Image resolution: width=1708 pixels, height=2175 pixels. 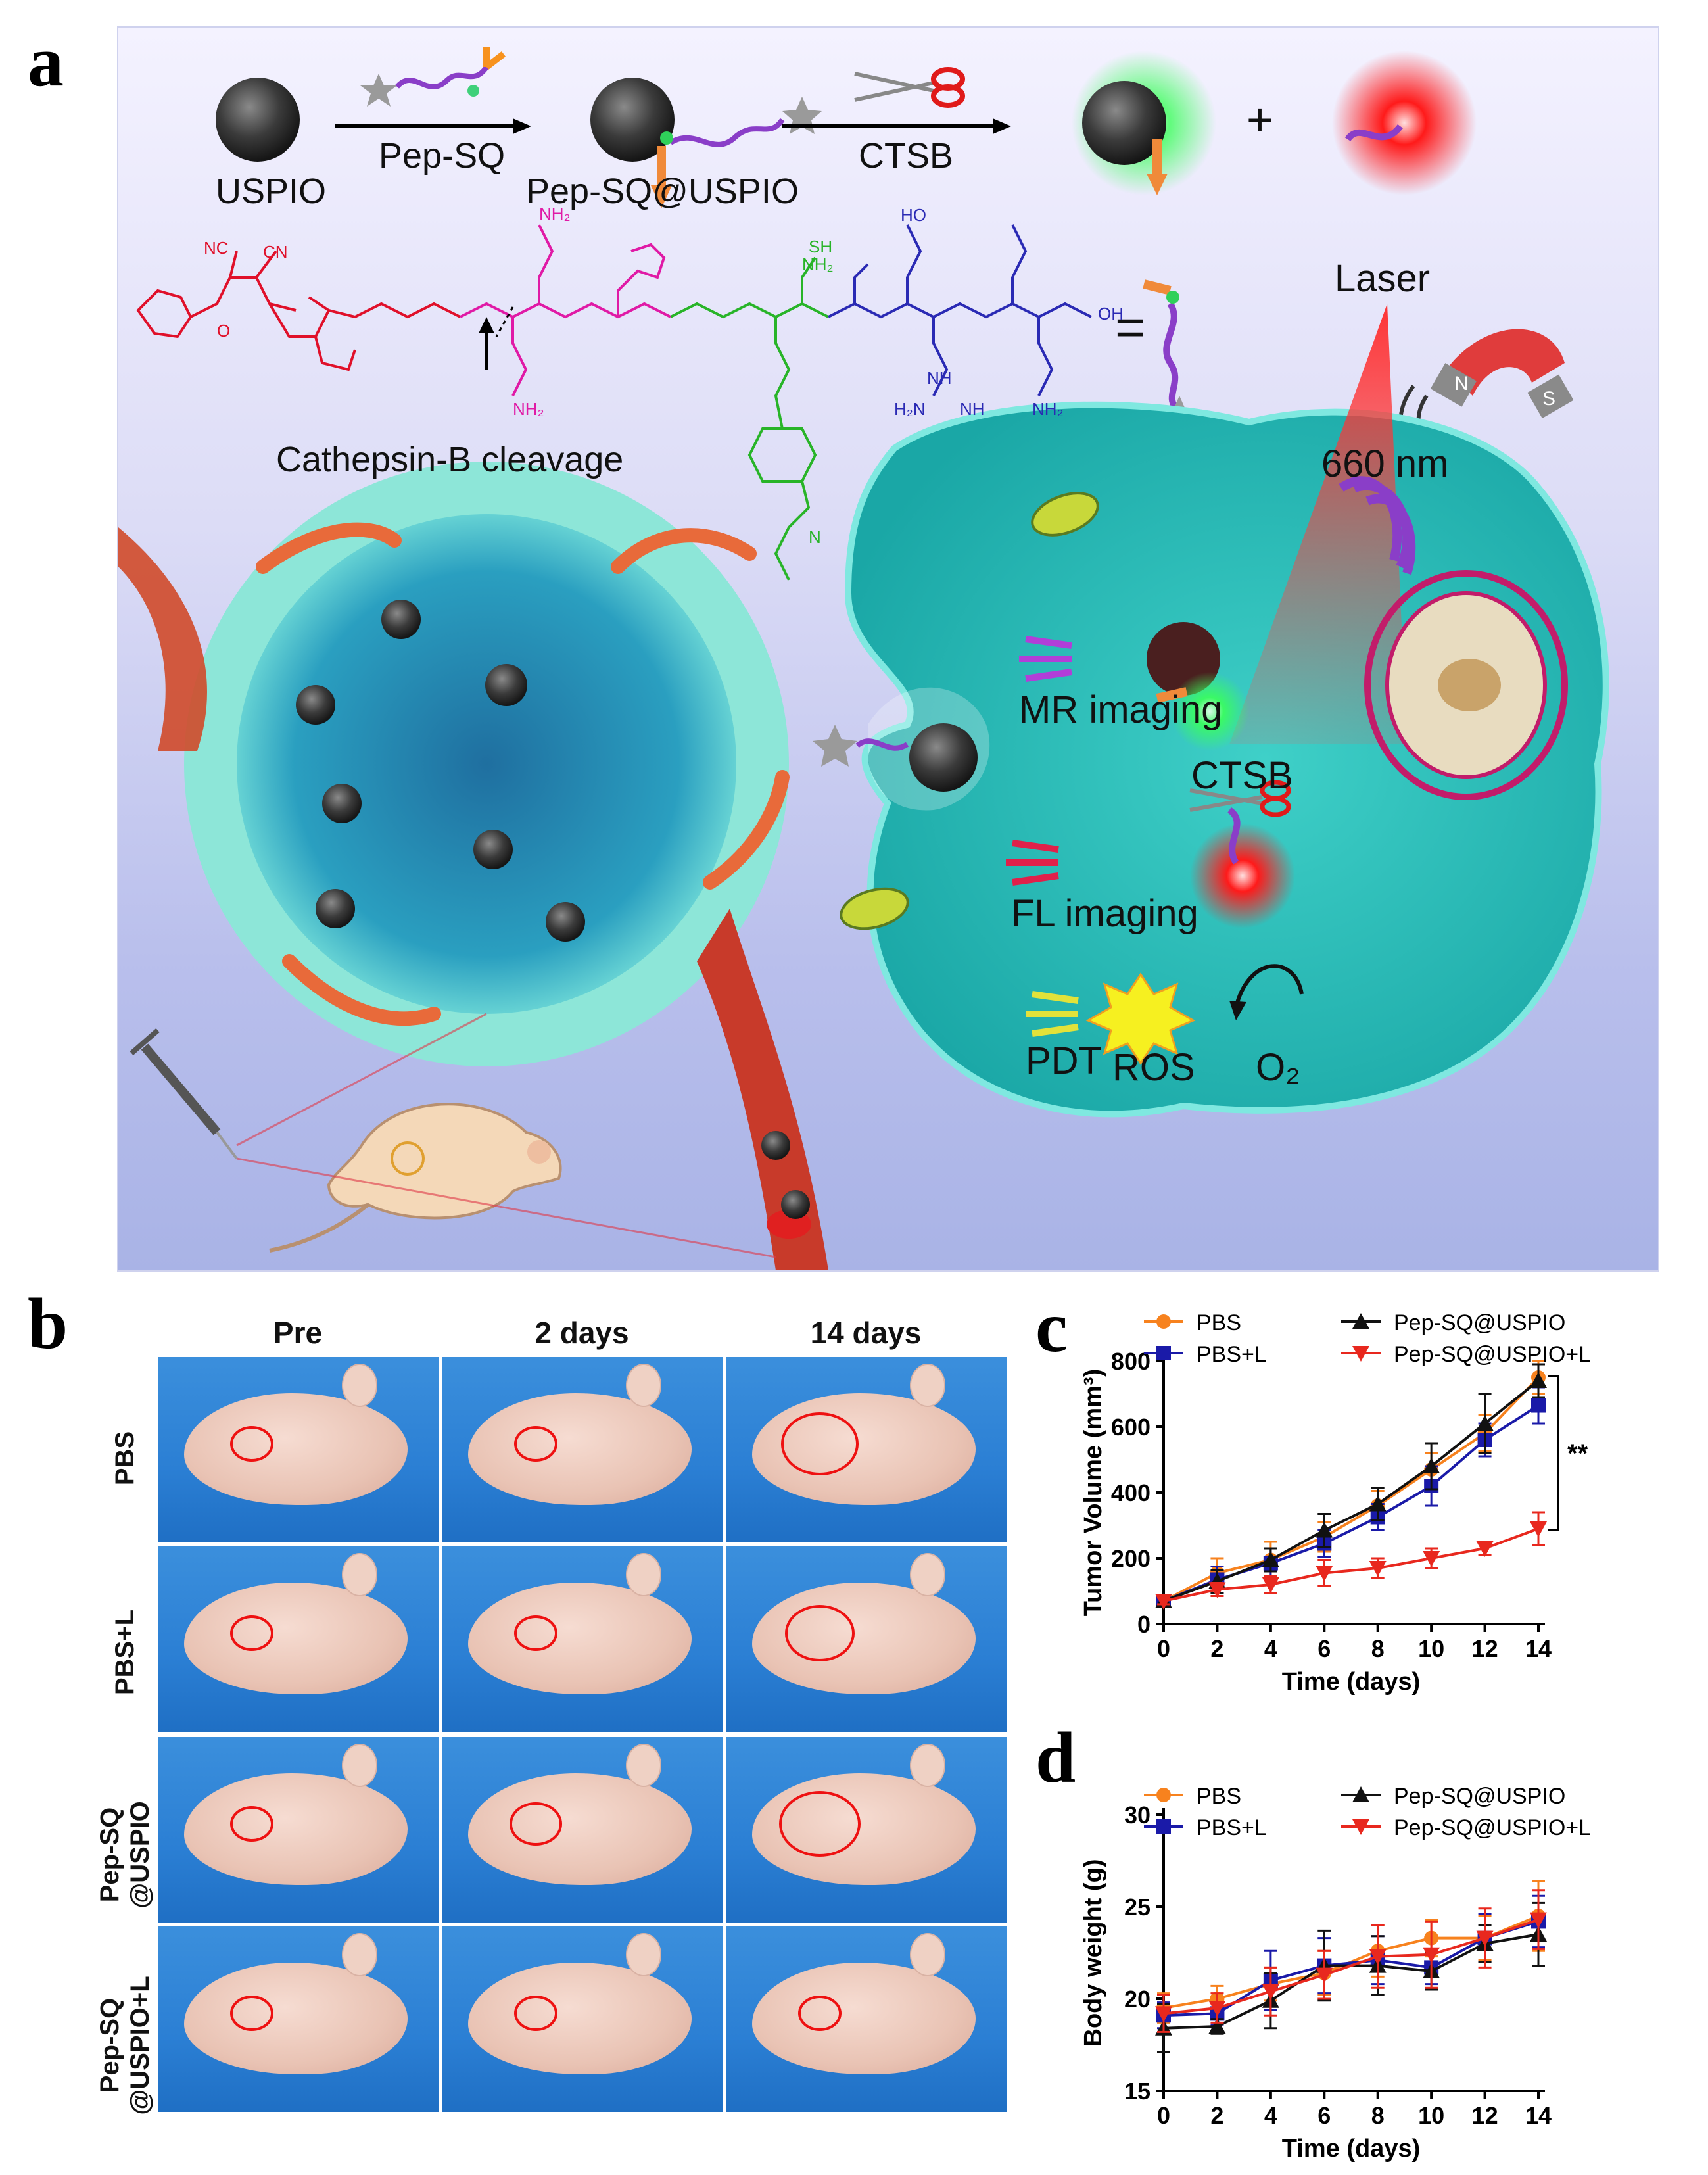 What do you see at coordinates (909, 87) in the screenshot?
I see `scissors-icon` at bounding box center [909, 87].